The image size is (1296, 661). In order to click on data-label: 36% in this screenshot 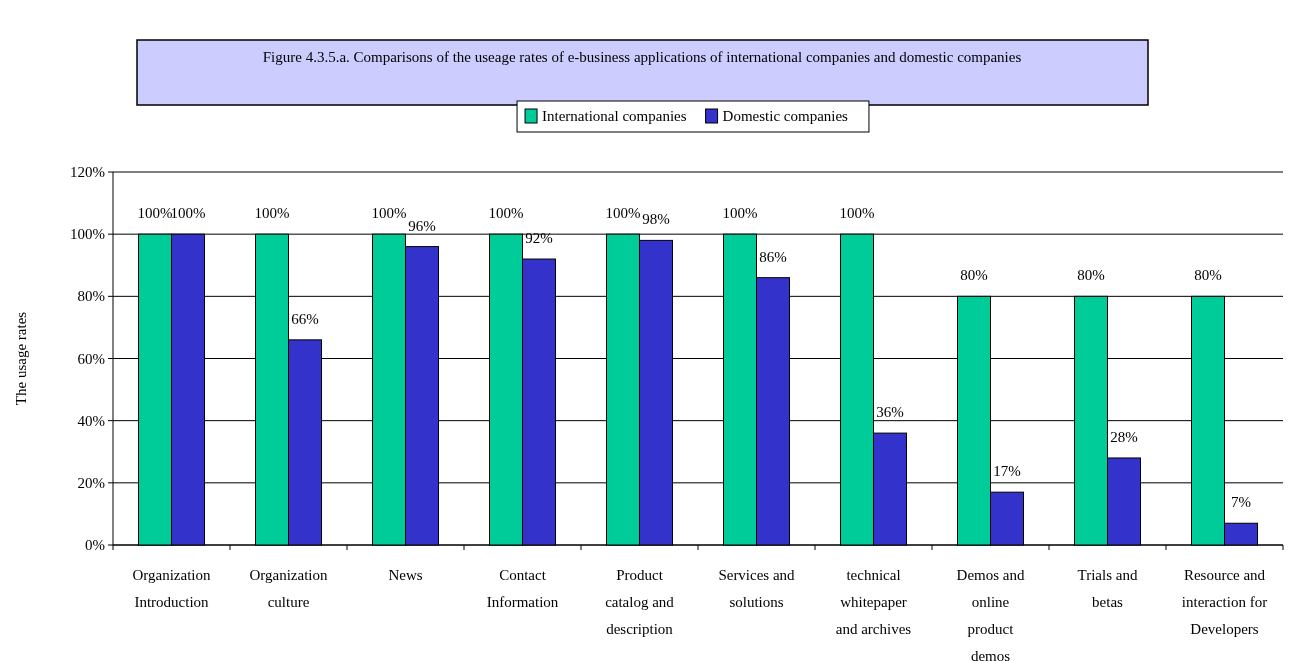, I will do `click(890, 412)`.